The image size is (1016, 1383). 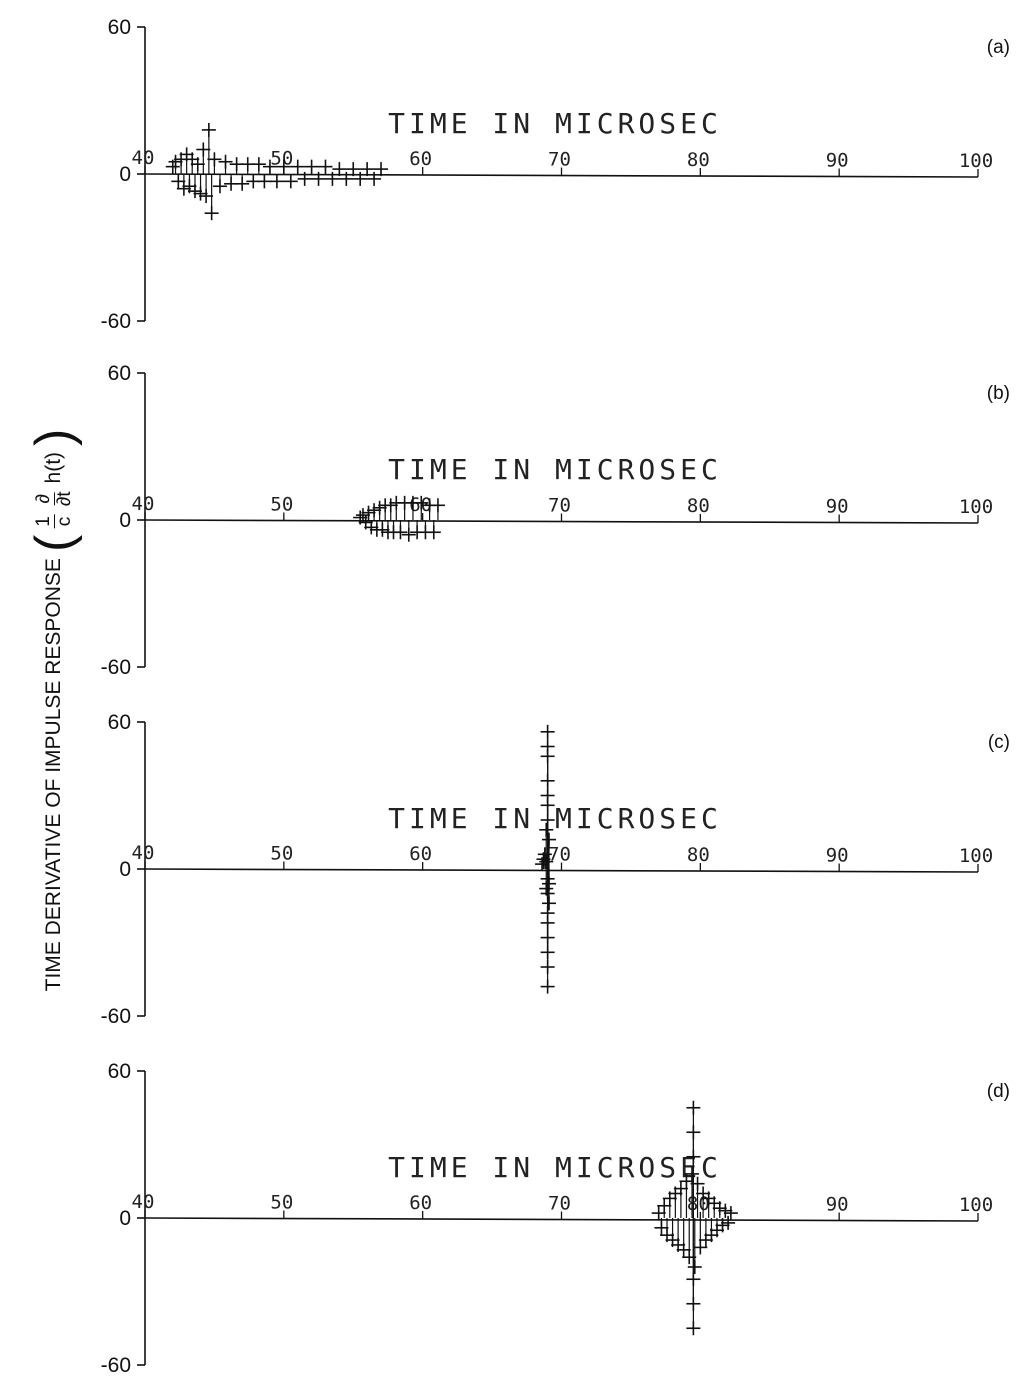 I want to click on fraction-denominator: c, so click(x=64, y=521).